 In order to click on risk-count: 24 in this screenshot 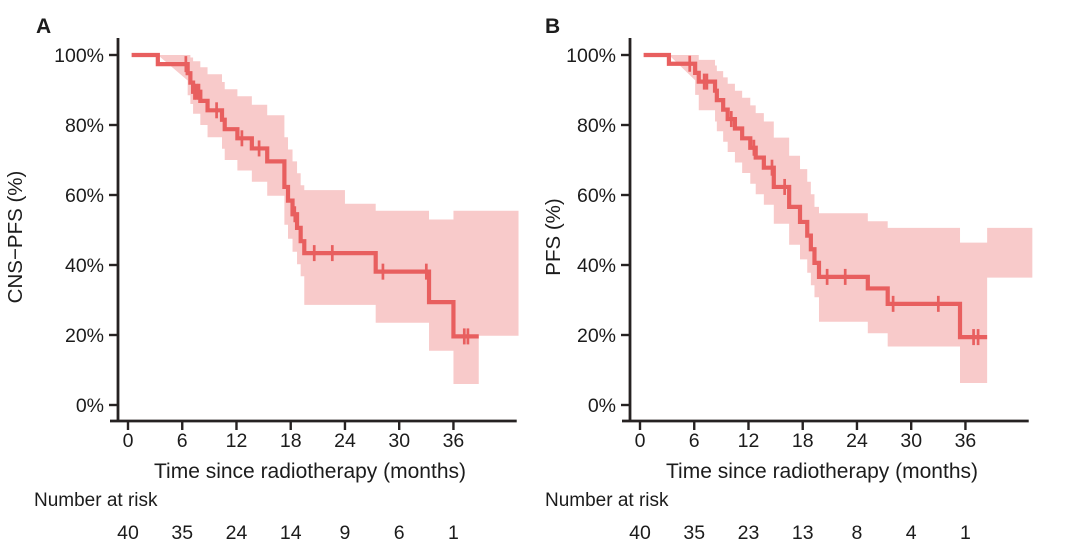, I will do `click(237, 533)`.